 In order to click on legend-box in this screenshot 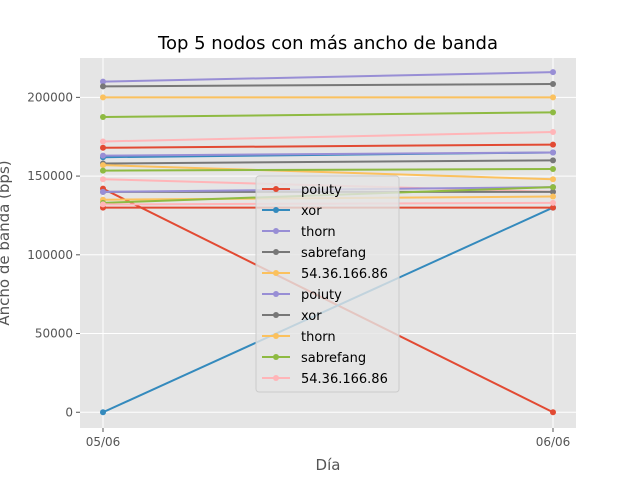, I will do `click(327, 284)`.